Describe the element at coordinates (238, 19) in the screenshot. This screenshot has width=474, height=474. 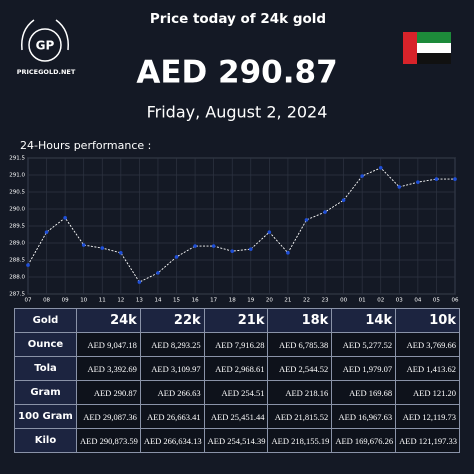
I see `page-title: Price today of 24k gold` at that location.